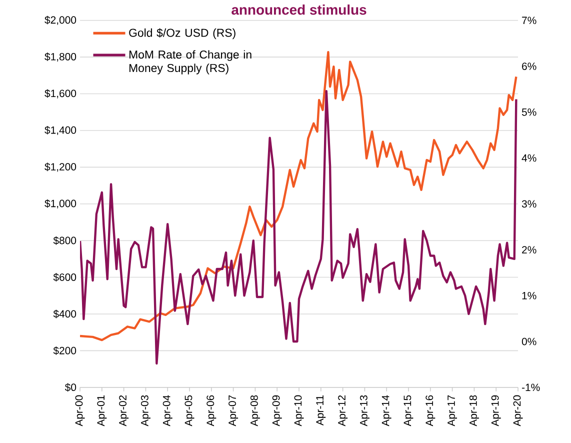 This screenshot has height=443, width=571. I want to click on y2-tick-label: 6%, so click(529, 66).